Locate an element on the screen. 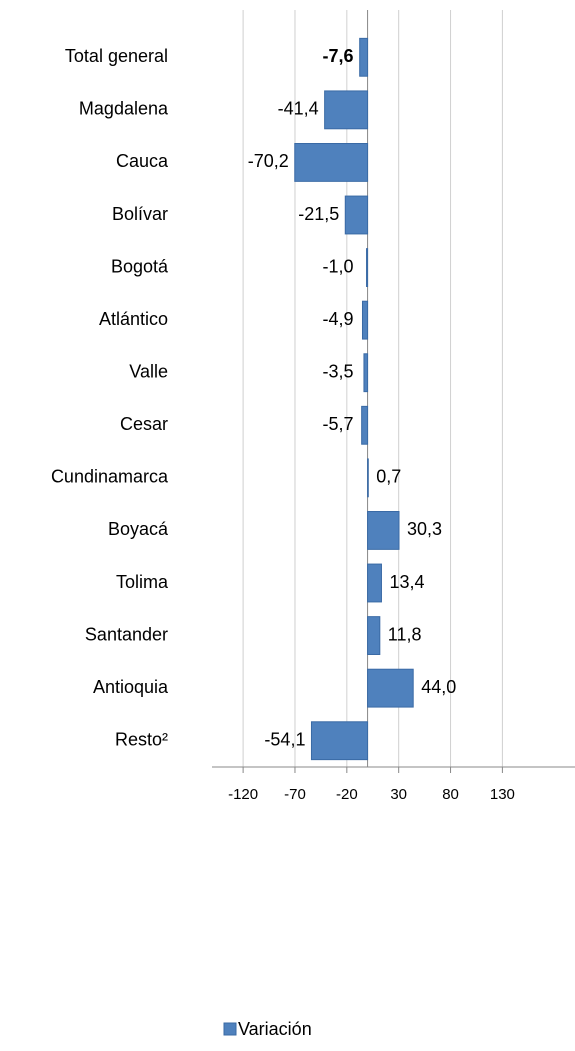 The height and width of the screenshot is (1051, 575). data-label: -21,5 is located at coordinates (318, 214).